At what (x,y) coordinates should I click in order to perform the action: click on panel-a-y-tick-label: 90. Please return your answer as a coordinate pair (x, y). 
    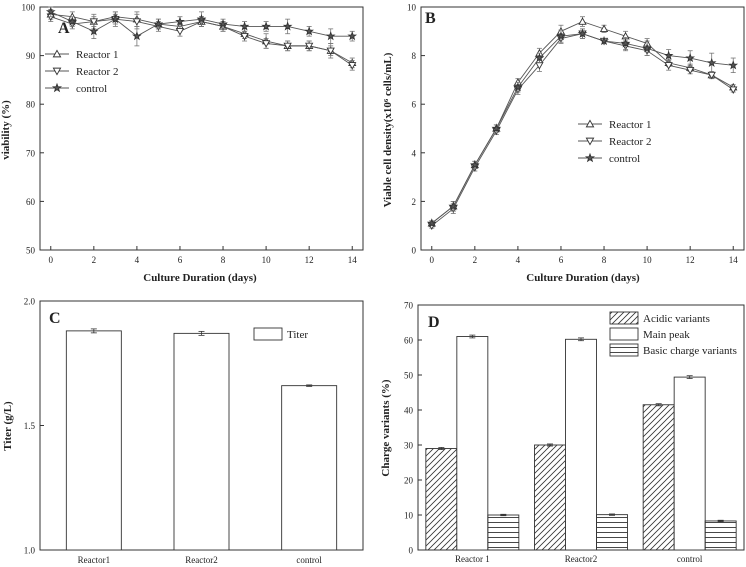
    Looking at the image, I should click on (31, 56).